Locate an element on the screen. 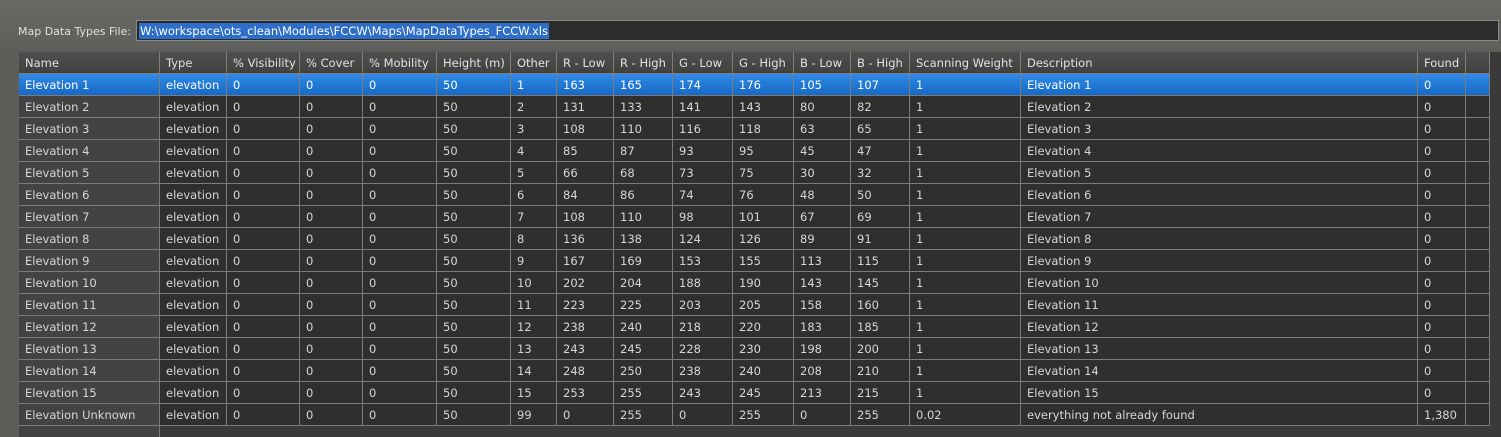 The image size is (1501, 437). cell: 218 is located at coordinates (703, 327).